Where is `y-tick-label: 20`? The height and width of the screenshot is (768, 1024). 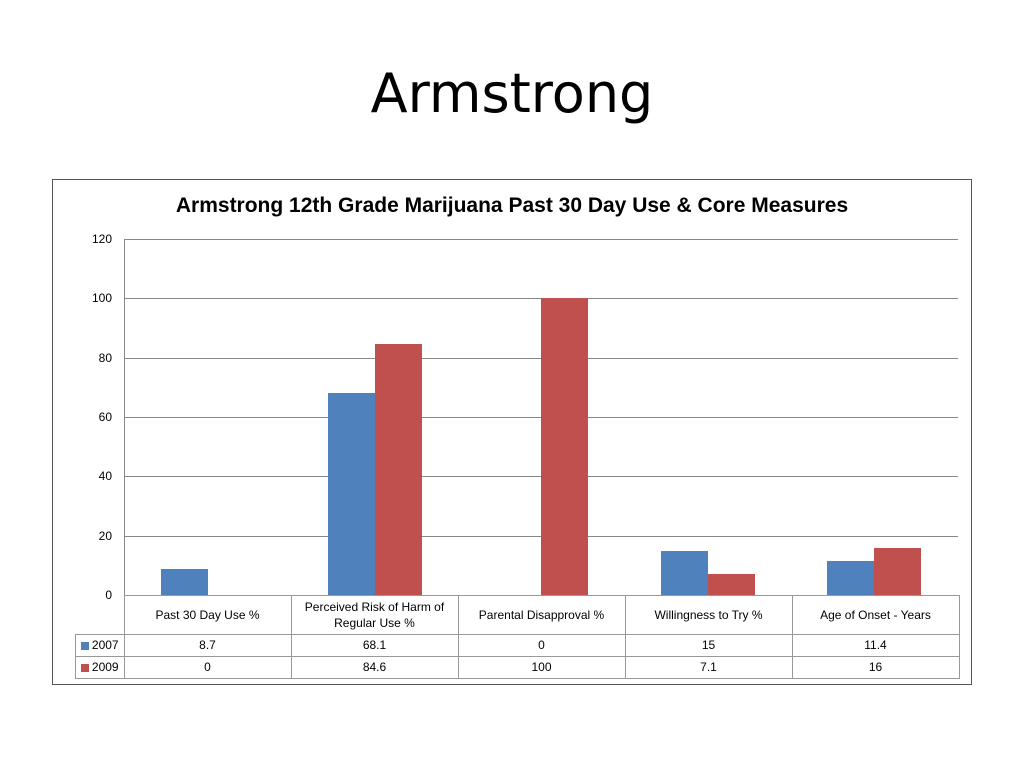 y-tick-label: 20 is located at coordinates (105, 535).